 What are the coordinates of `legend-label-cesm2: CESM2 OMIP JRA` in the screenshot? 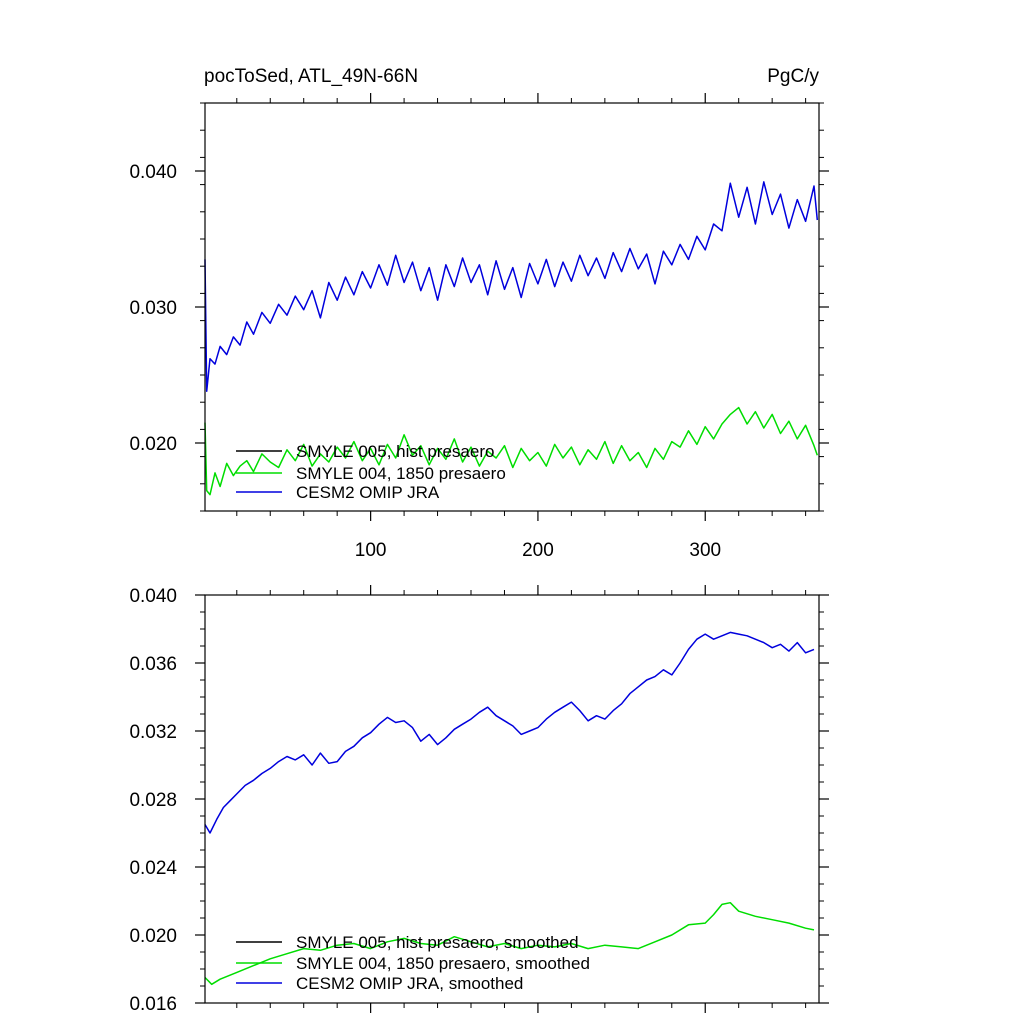 It's located at (368, 492).